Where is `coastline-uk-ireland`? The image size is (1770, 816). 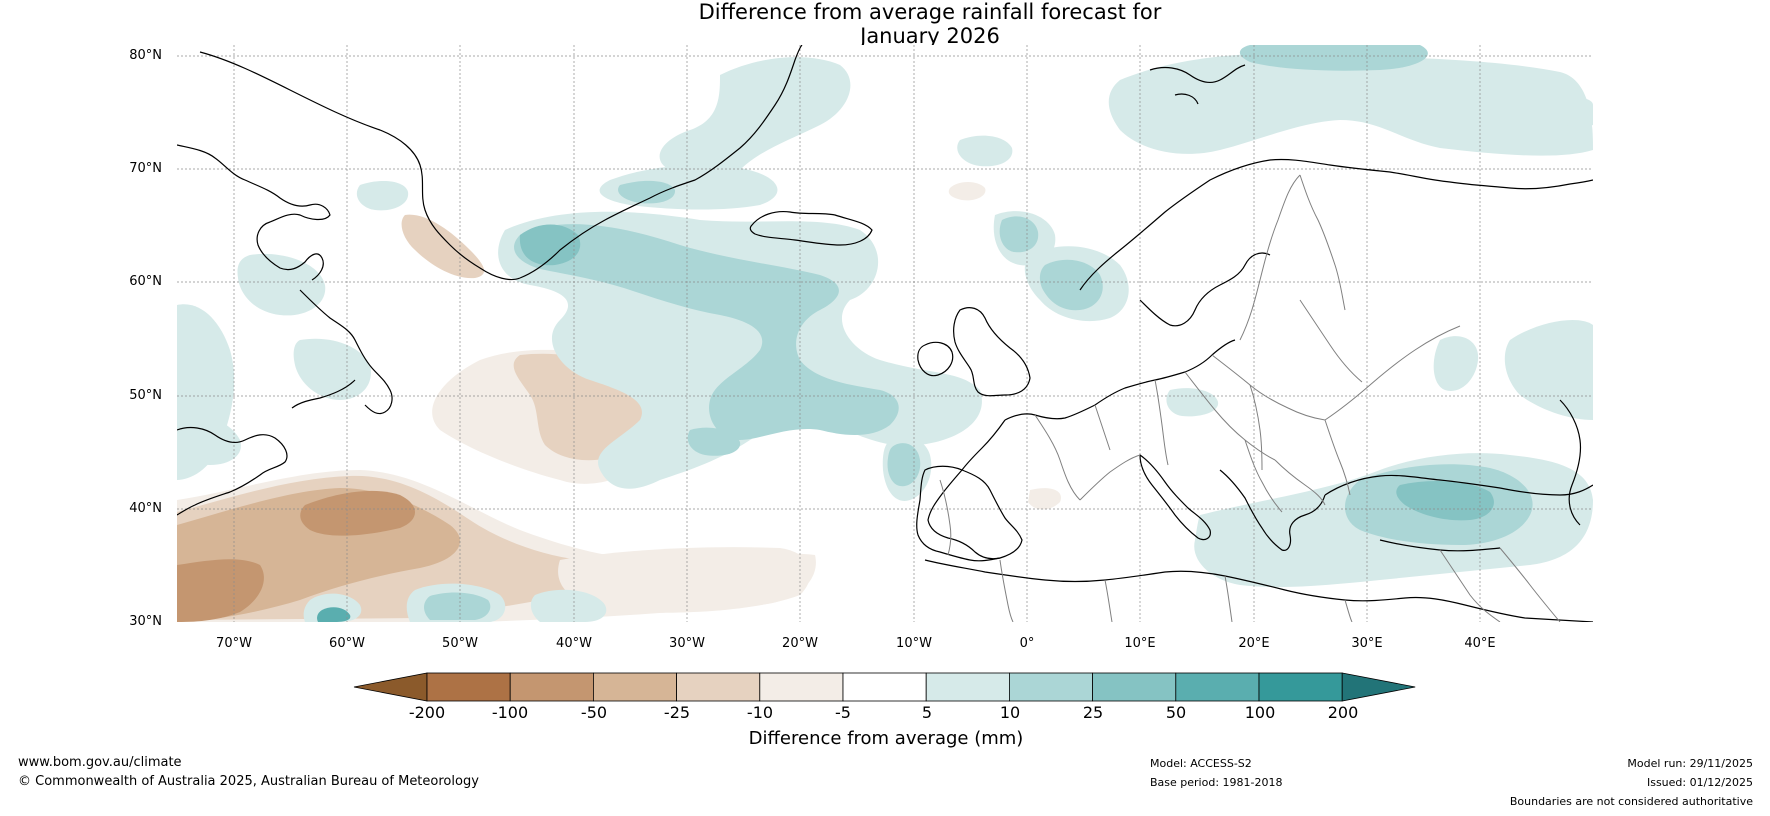 coastline-uk-ireland is located at coordinates (974, 352).